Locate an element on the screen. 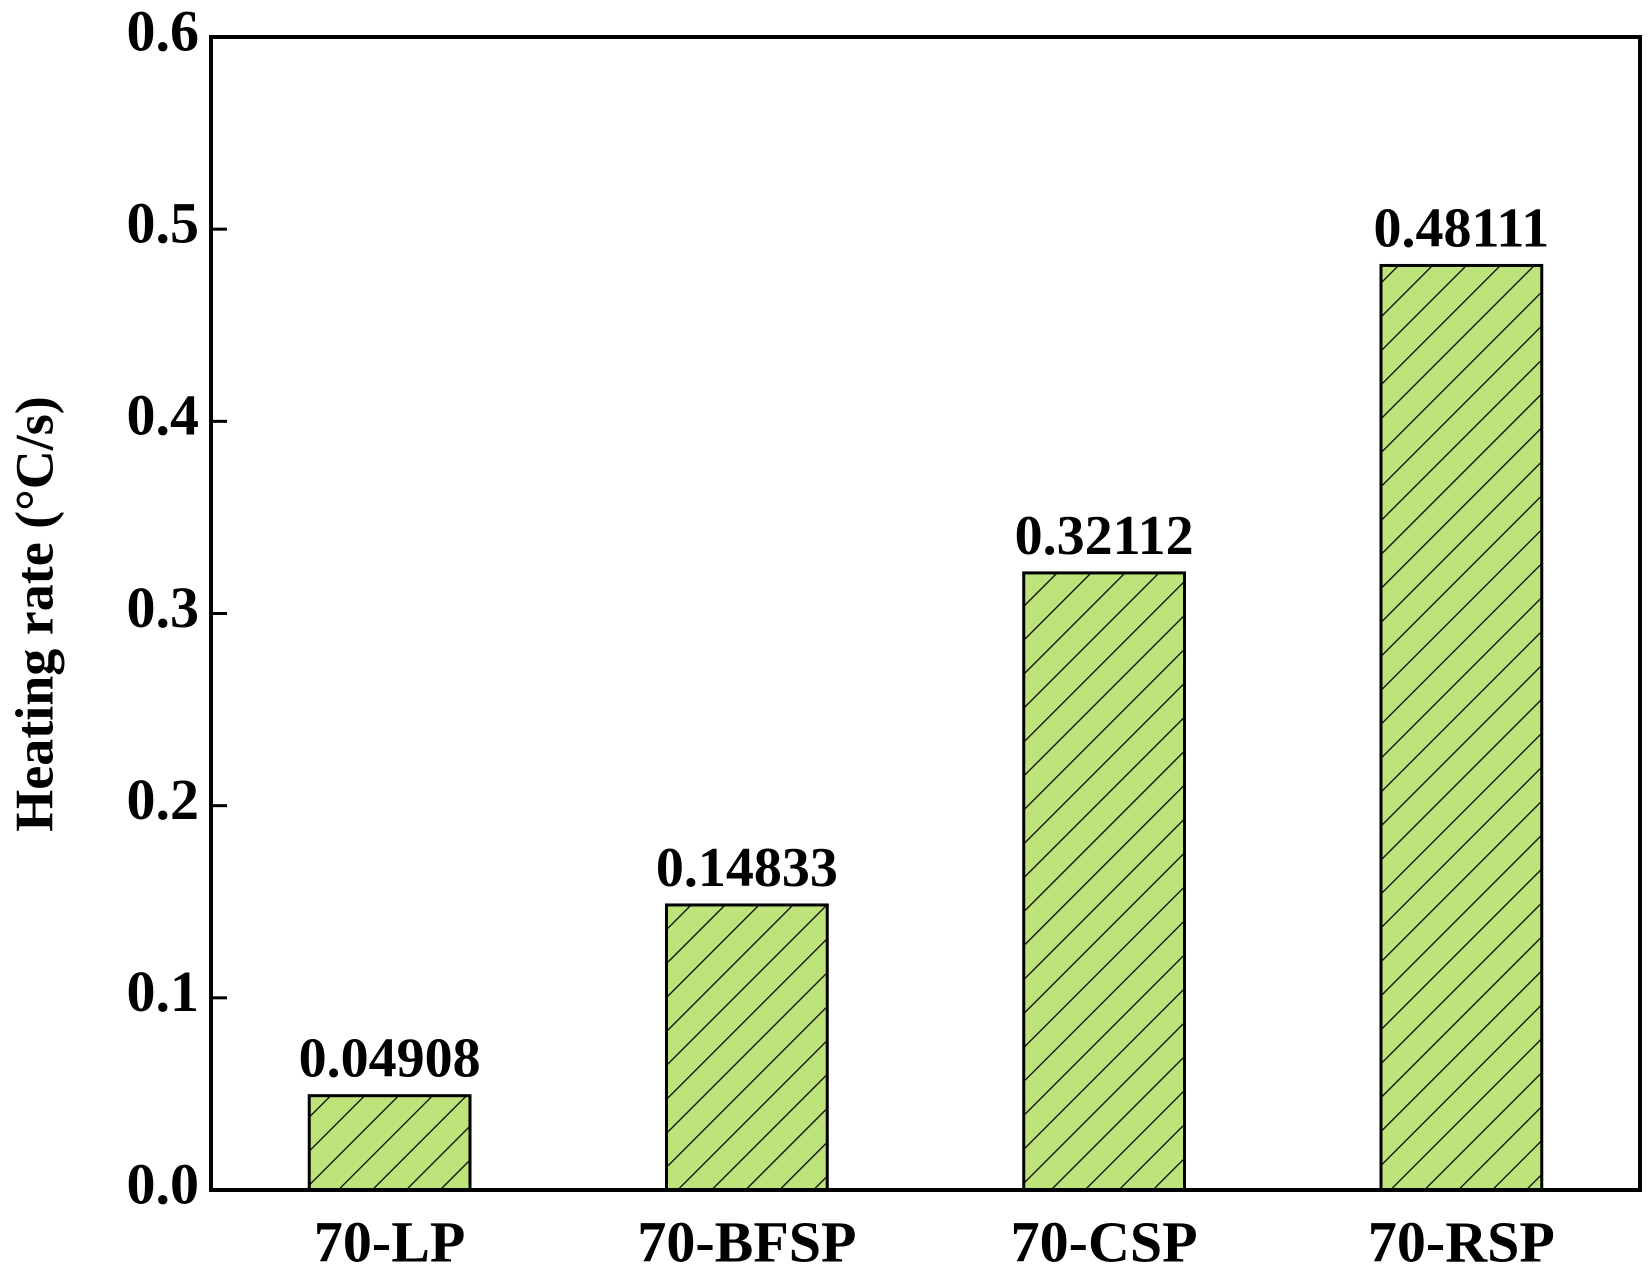  x-tick-label: 70-LP is located at coordinates (389, 1241).